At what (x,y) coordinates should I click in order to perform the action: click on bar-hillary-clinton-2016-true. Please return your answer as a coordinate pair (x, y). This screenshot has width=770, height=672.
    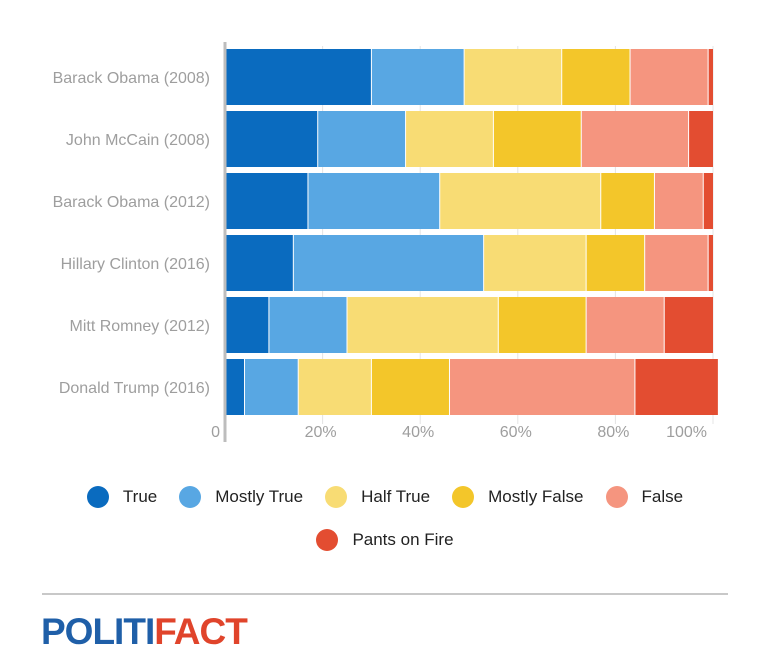
    Looking at the image, I should click on (259, 263).